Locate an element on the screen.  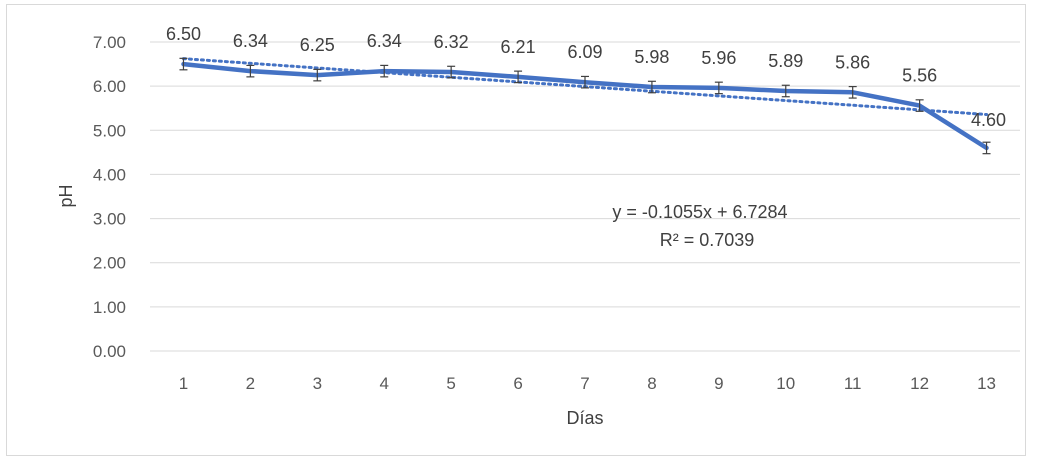
data-label: 6.32 is located at coordinates (451, 42).